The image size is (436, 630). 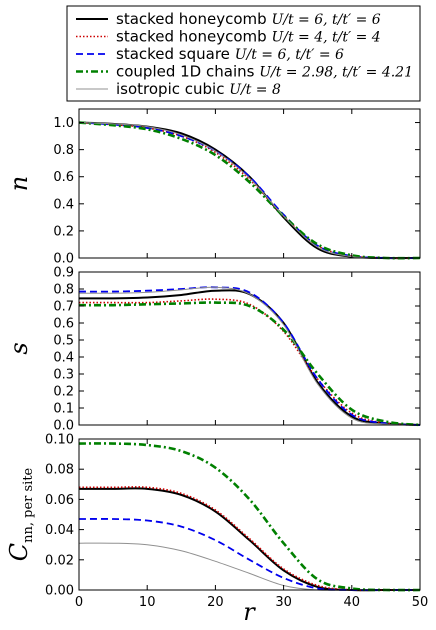 What do you see at coordinates (283, 602) in the screenshot?
I see `x-tick-label: 30` at bounding box center [283, 602].